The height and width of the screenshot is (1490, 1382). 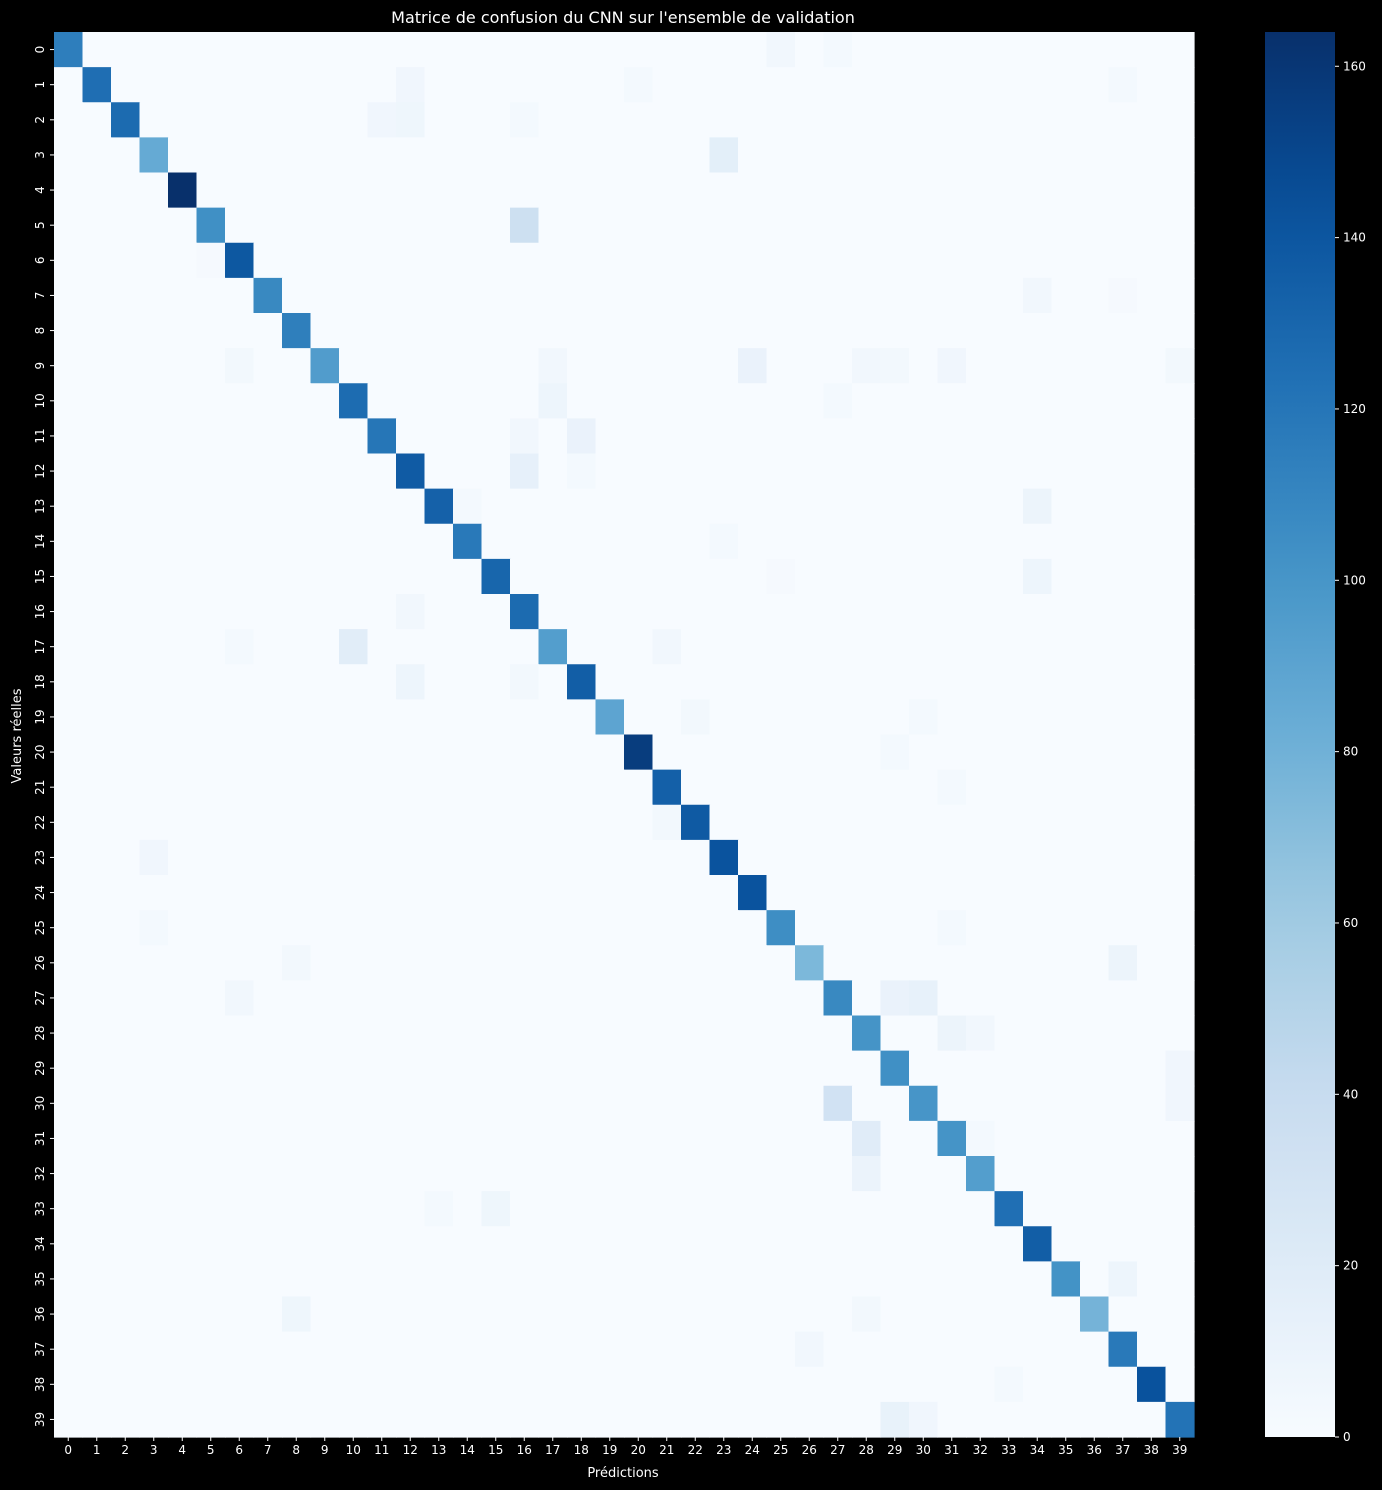 What do you see at coordinates (40, 1032) in the screenshot?
I see `y-tick-label: 28` at bounding box center [40, 1032].